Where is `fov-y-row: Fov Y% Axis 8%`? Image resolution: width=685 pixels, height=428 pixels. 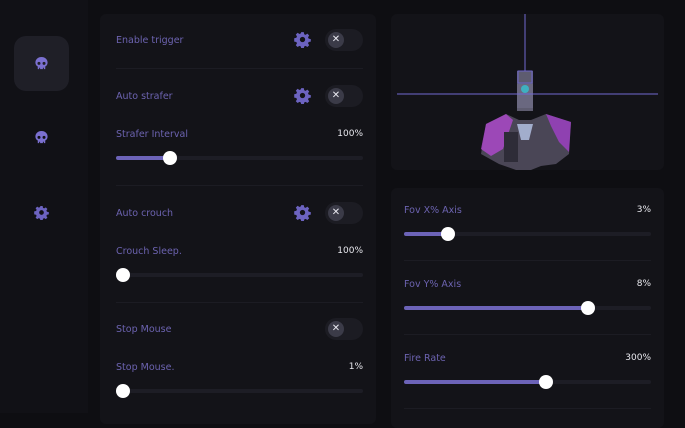
fov-y-row: Fov Y% Axis 8% is located at coordinates (527, 297).